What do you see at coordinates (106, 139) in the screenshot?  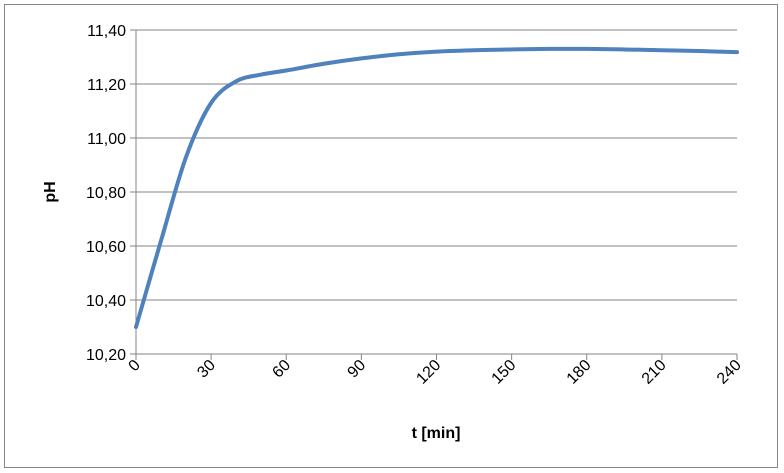 I see `y-tick-label: 11,00` at bounding box center [106, 139].